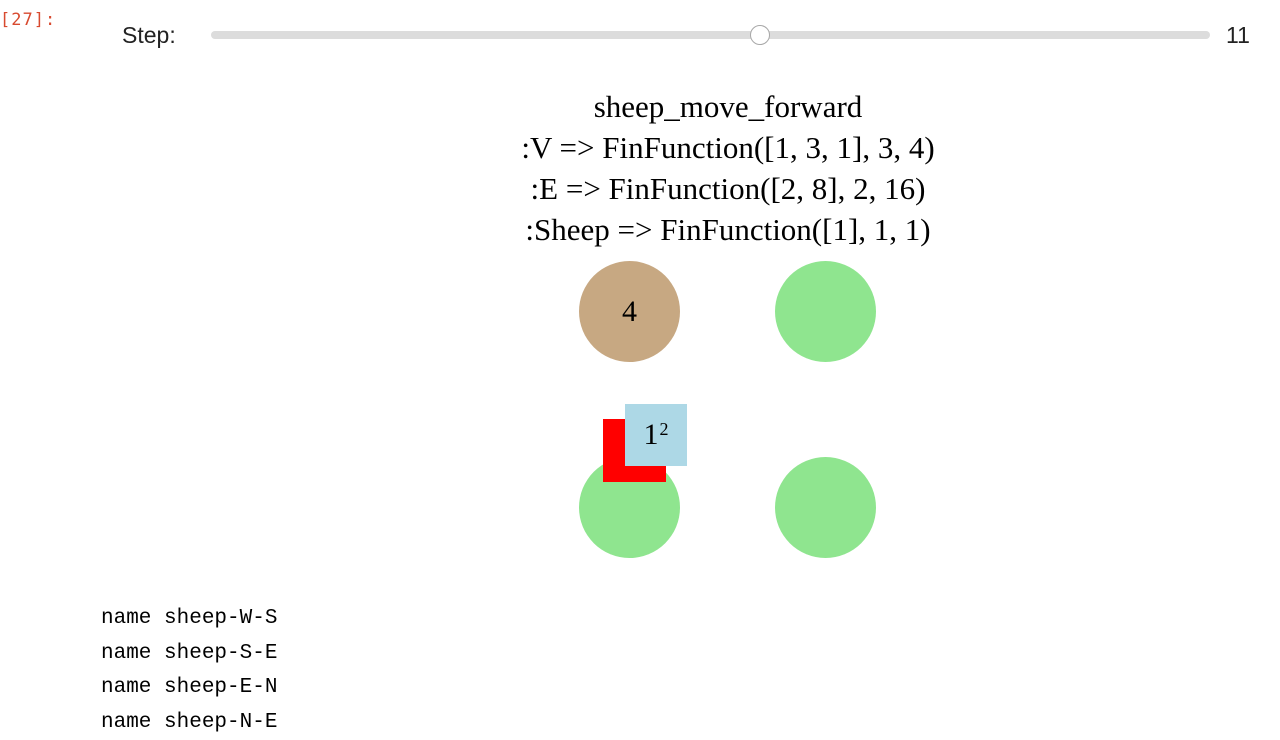 This screenshot has height=740, width=1280. Describe the element at coordinates (189, 654) in the screenshot. I see `output-line: name sheep-S-E` at that location.